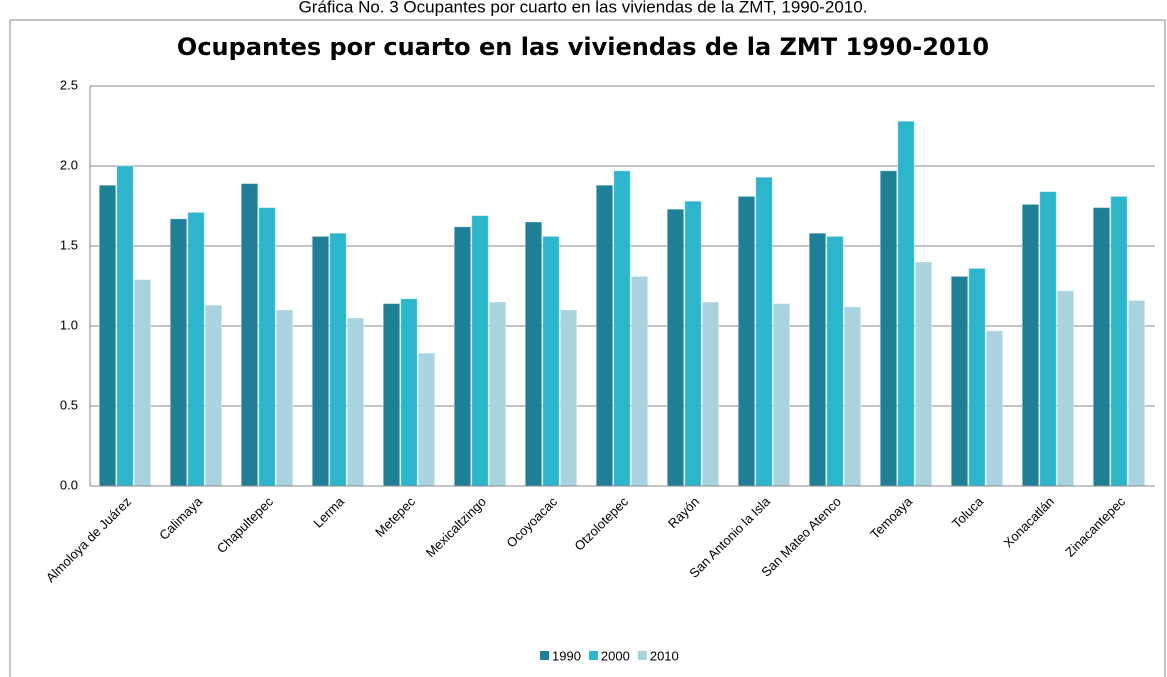  I want to click on y-tick-label: 0.5, so click(69, 404).